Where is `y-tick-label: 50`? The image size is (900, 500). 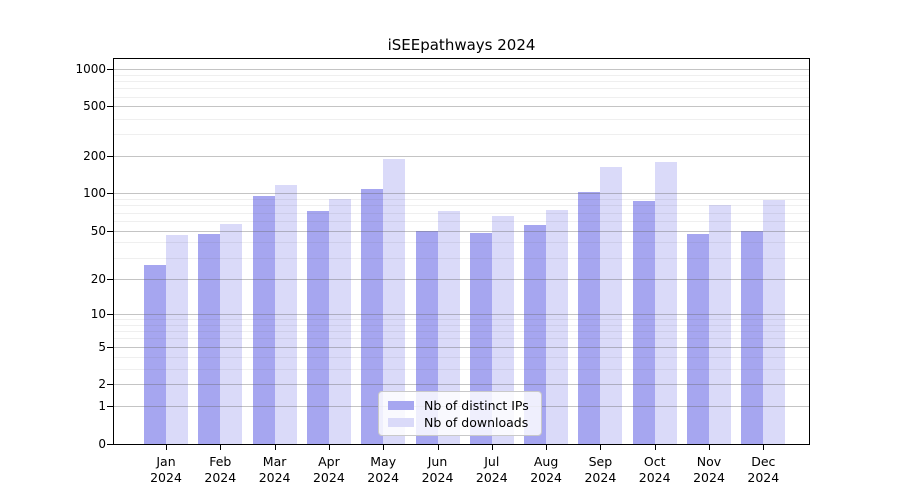 y-tick-label: 50 is located at coordinates (98, 230).